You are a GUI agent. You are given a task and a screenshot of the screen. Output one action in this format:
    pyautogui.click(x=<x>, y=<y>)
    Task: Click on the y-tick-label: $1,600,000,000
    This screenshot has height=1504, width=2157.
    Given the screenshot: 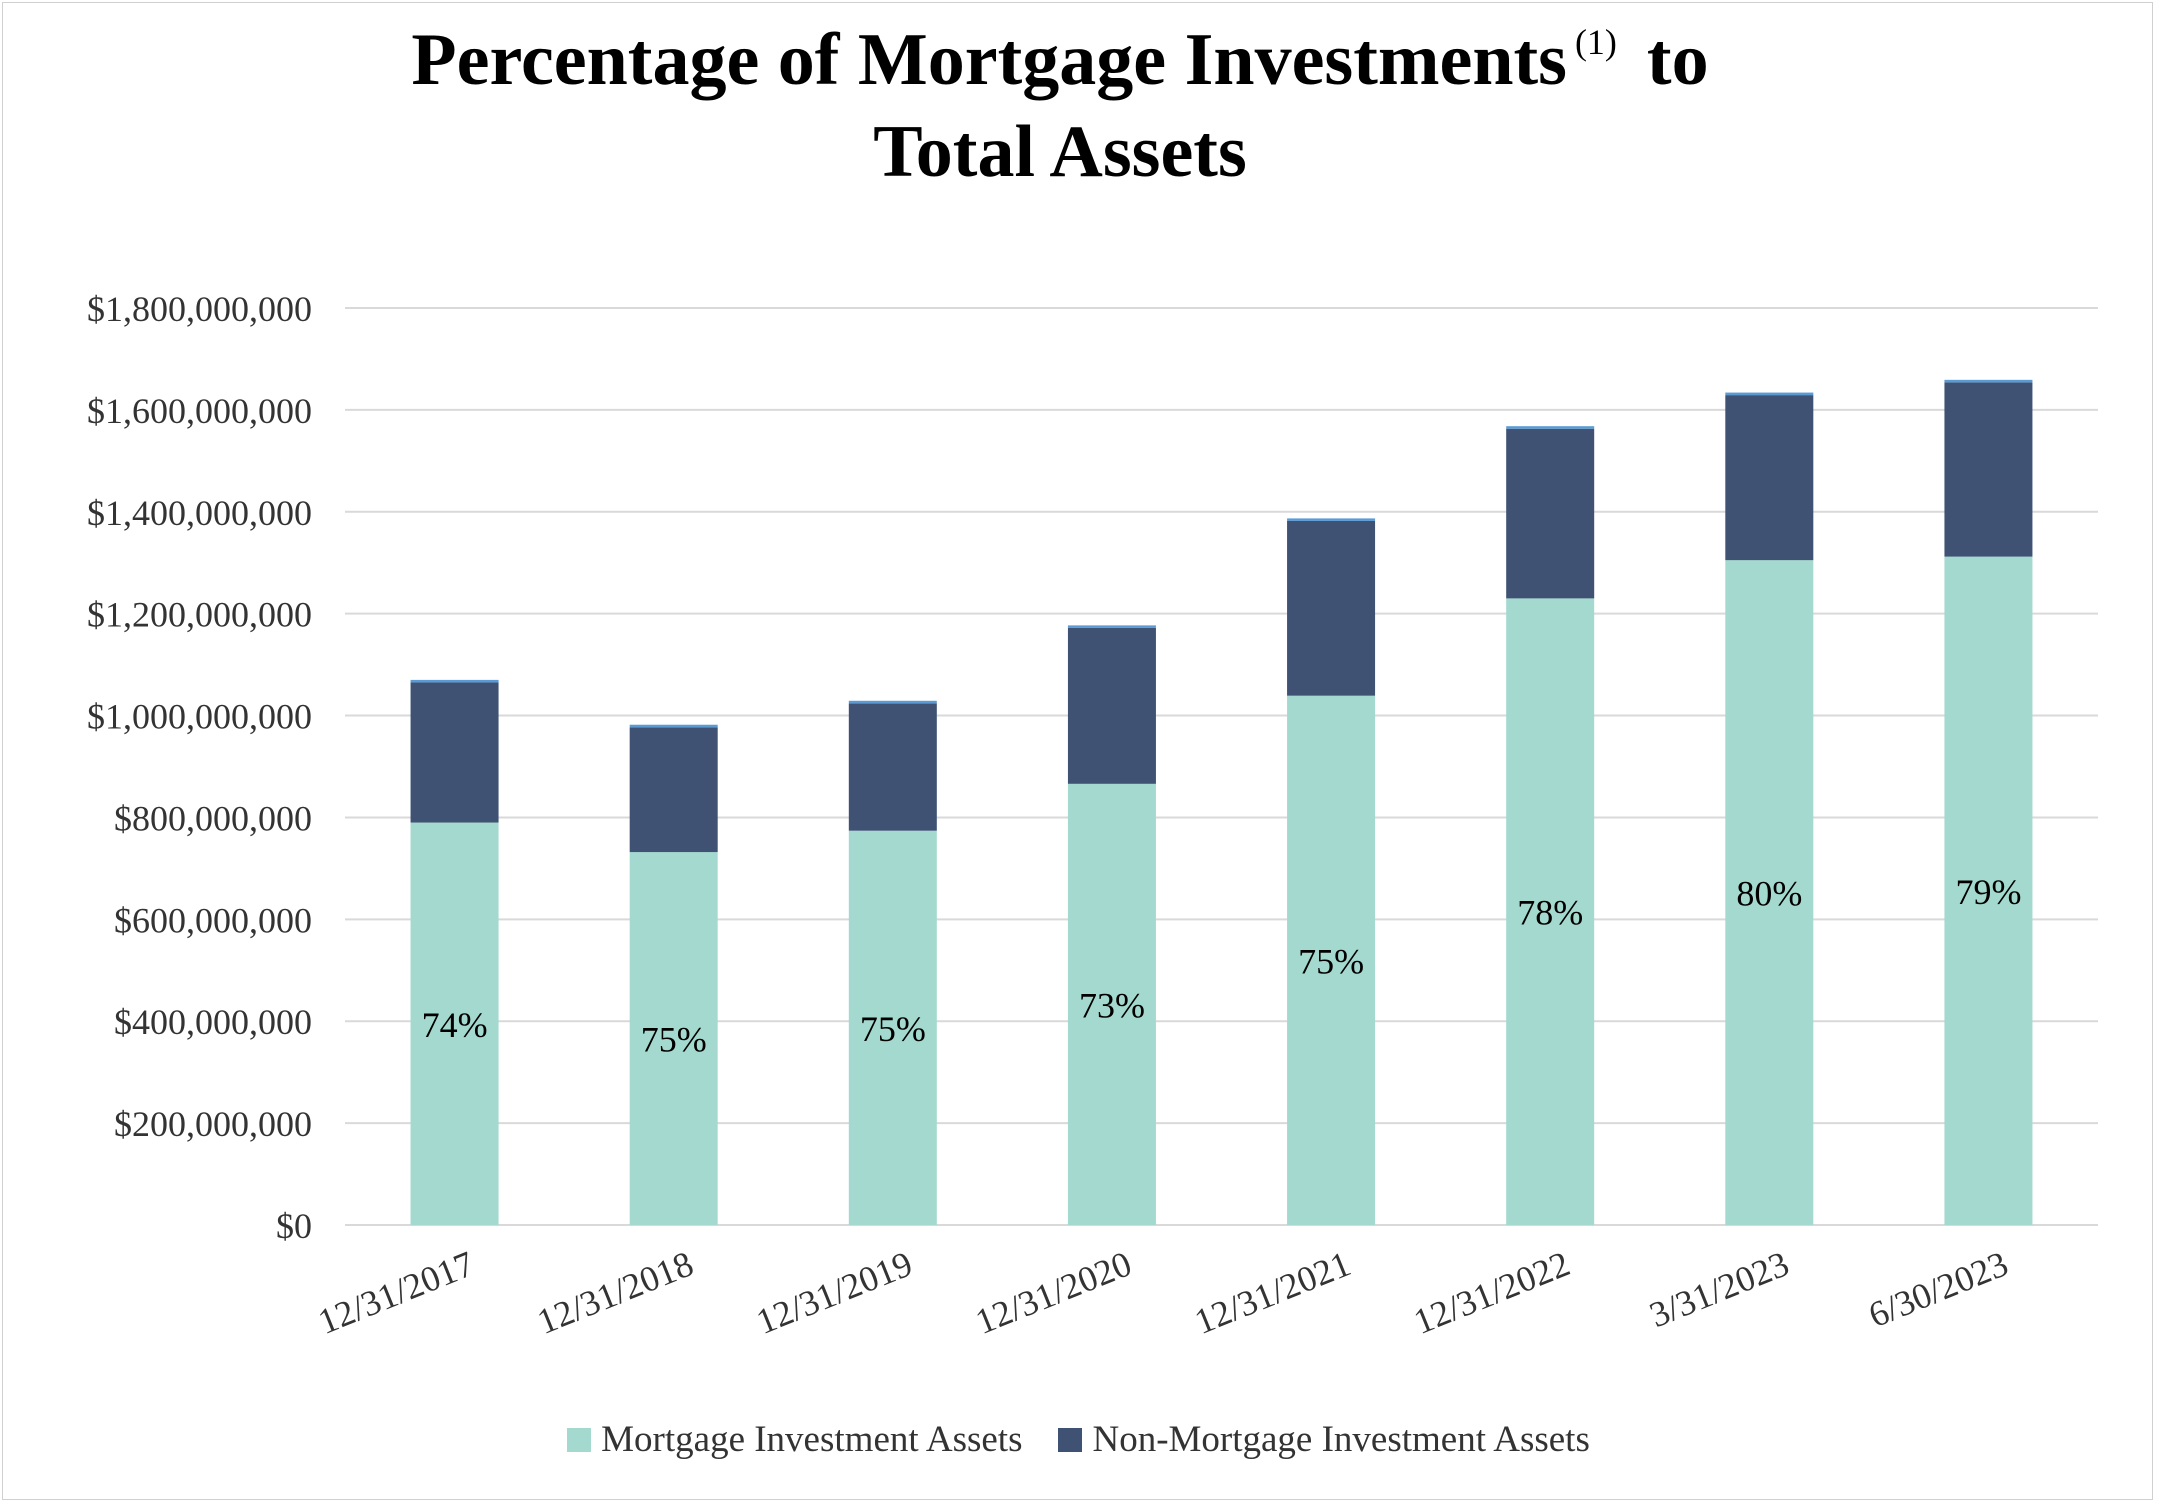 What is the action you would take?
    pyautogui.click(x=199, y=411)
    